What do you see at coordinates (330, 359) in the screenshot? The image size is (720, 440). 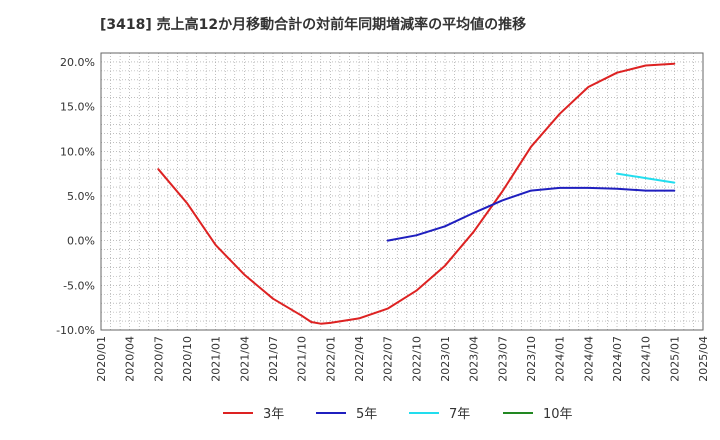 I see `x-tick-label: 2022/01` at bounding box center [330, 359].